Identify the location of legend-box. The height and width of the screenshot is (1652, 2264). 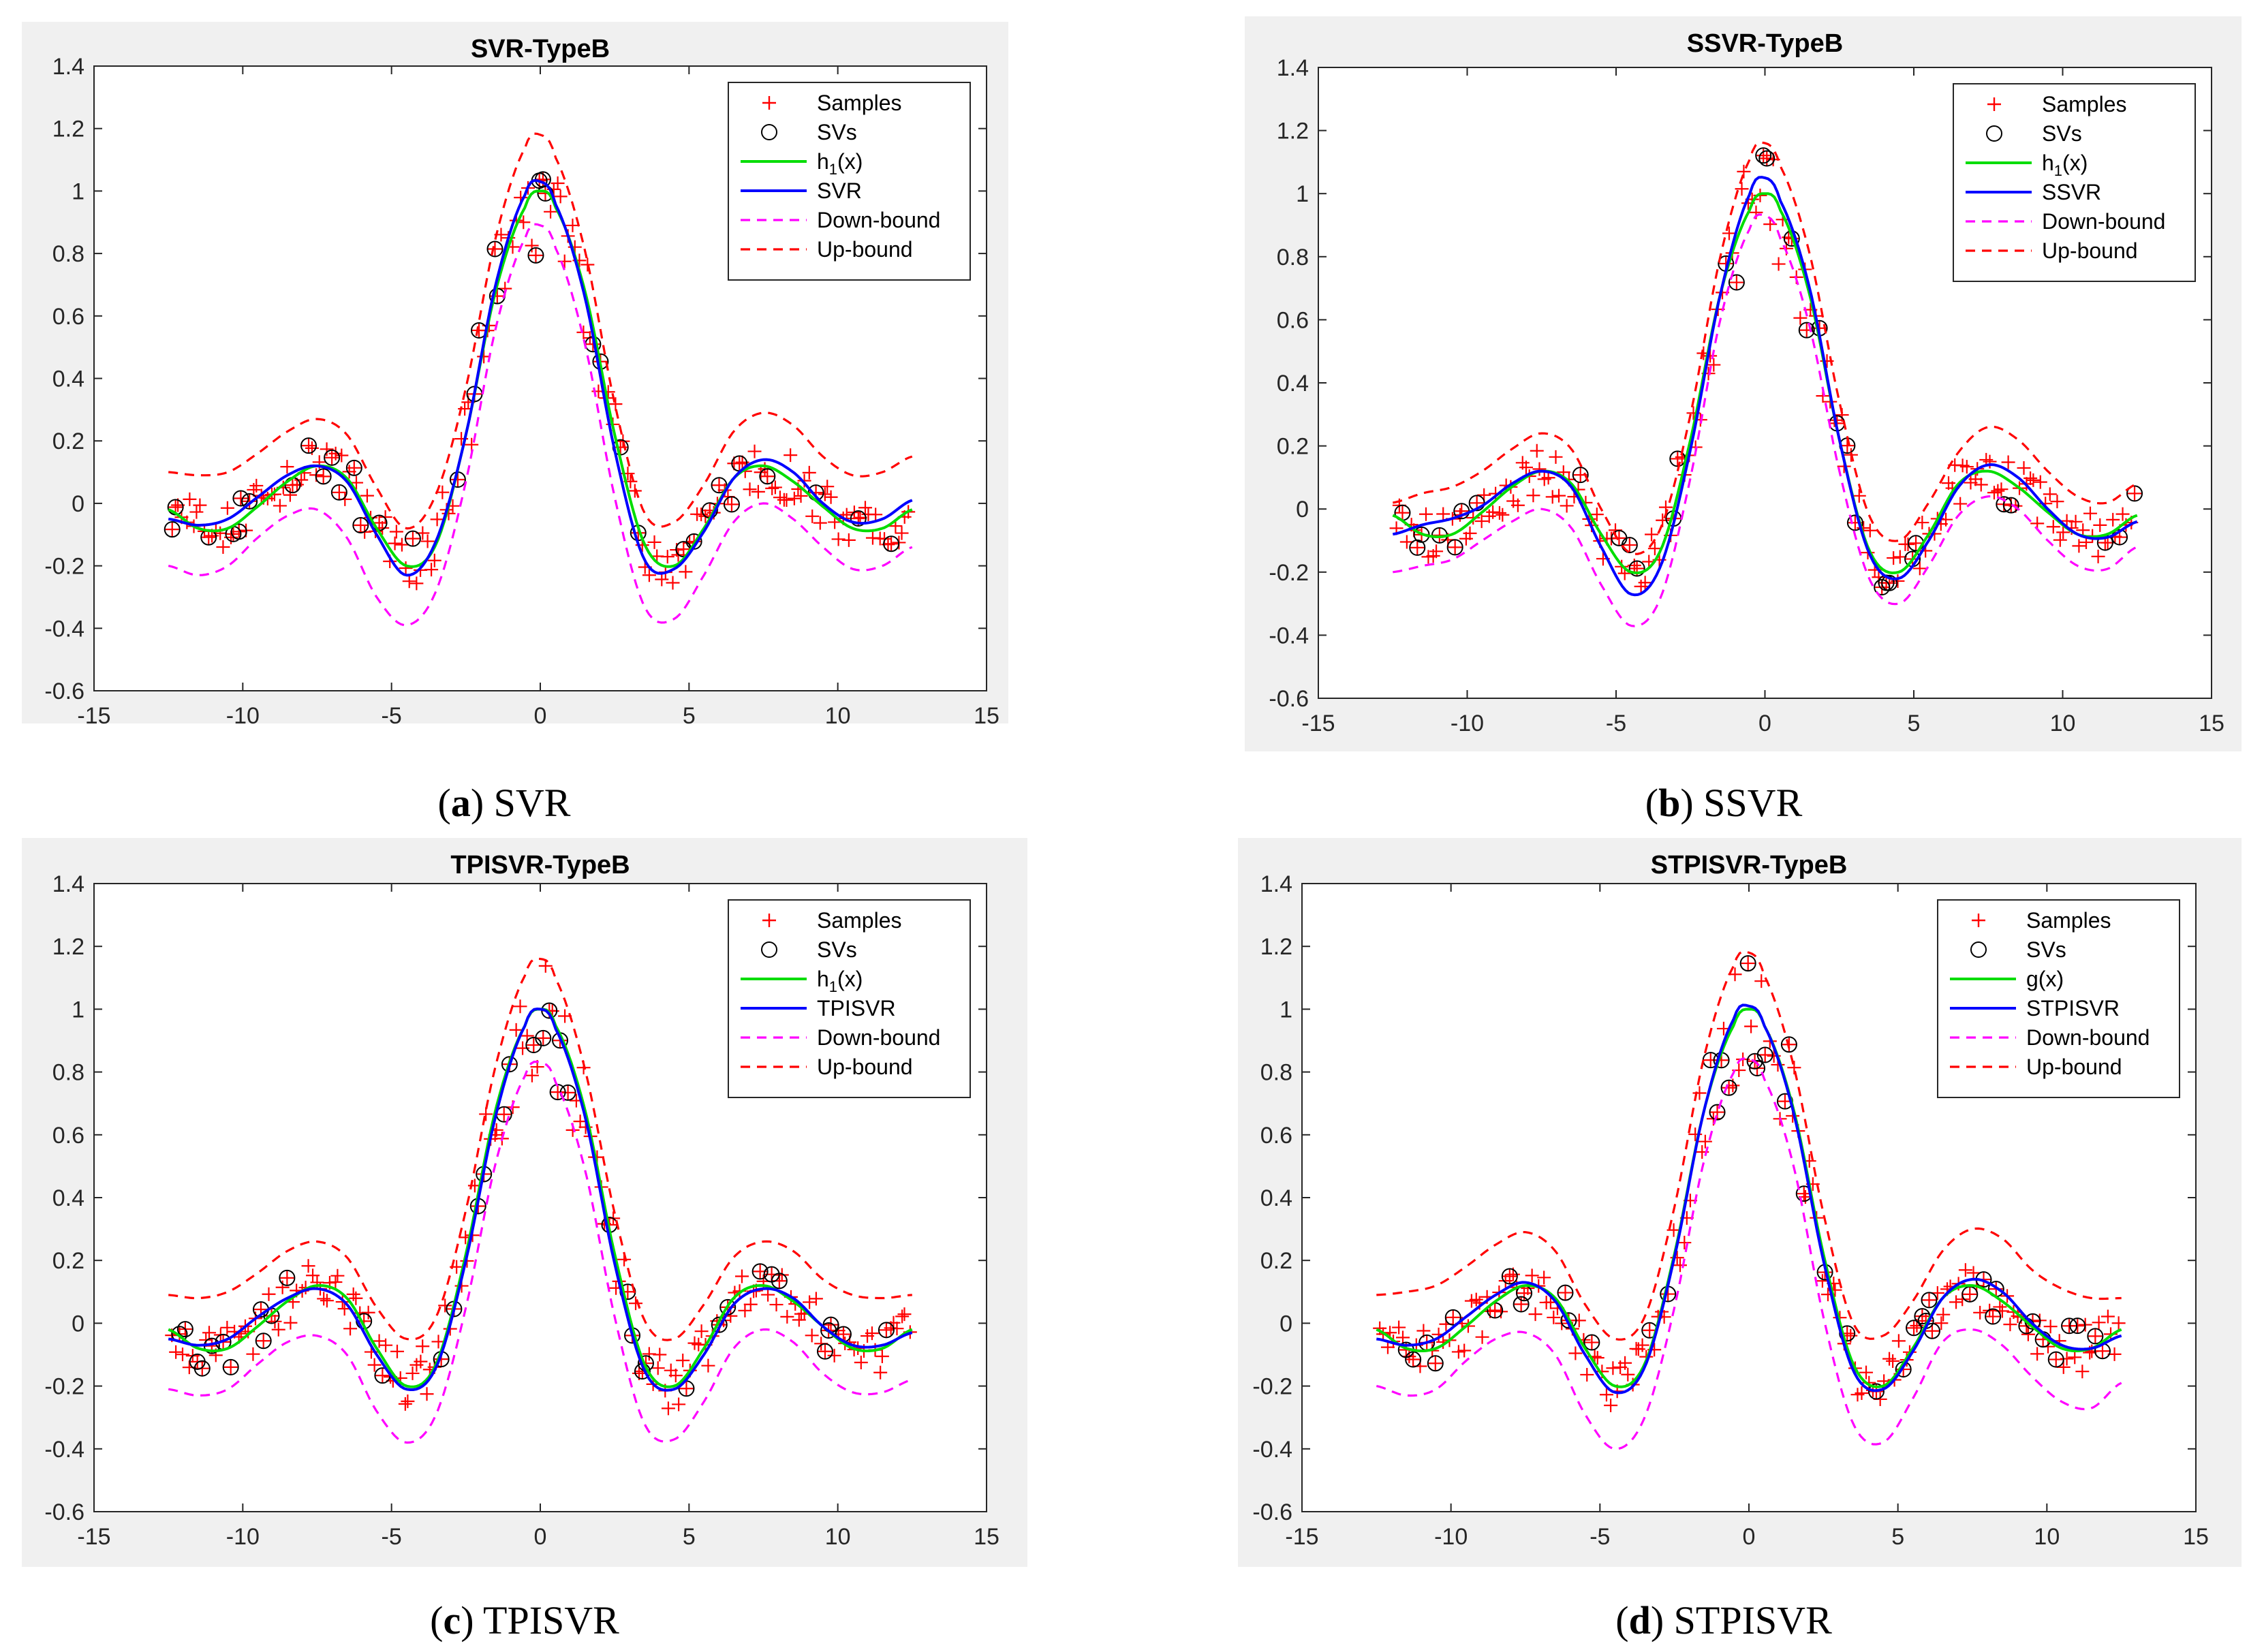
(2074, 182).